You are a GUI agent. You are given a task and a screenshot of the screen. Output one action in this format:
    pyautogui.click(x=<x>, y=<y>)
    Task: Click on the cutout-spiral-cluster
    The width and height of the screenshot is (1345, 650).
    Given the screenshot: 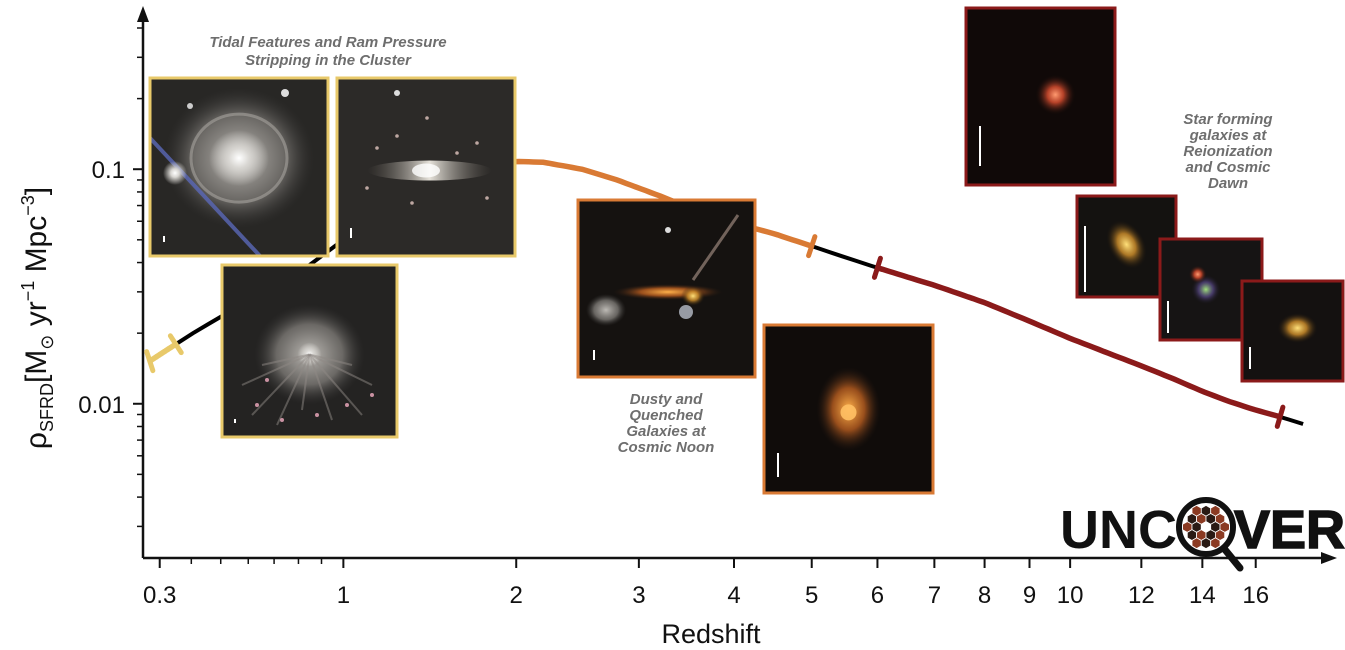 What is the action you would take?
    pyautogui.click(x=239, y=167)
    